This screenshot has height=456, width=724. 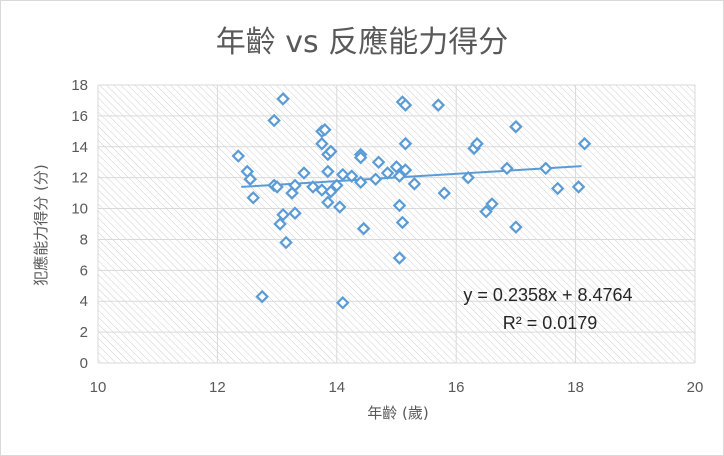 I want to click on x-tick-label: 12, so click(x=217, y=387).